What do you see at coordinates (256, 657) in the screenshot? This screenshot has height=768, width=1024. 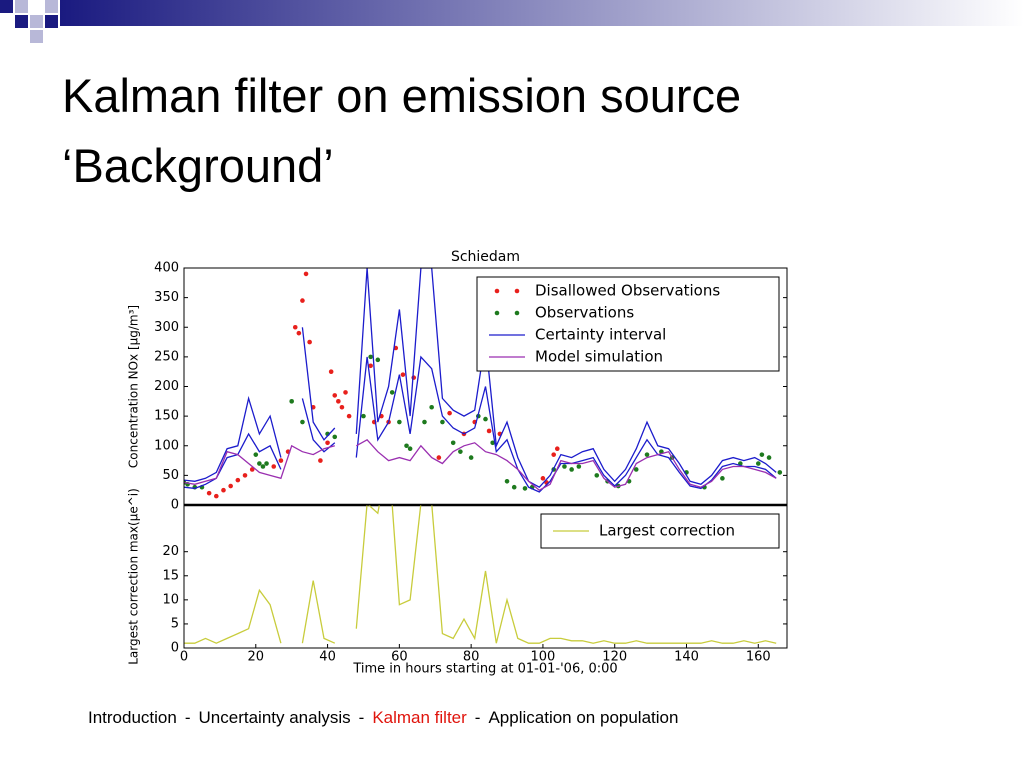 I see `x-tick-label: 20` at bounding box center [256, 657].